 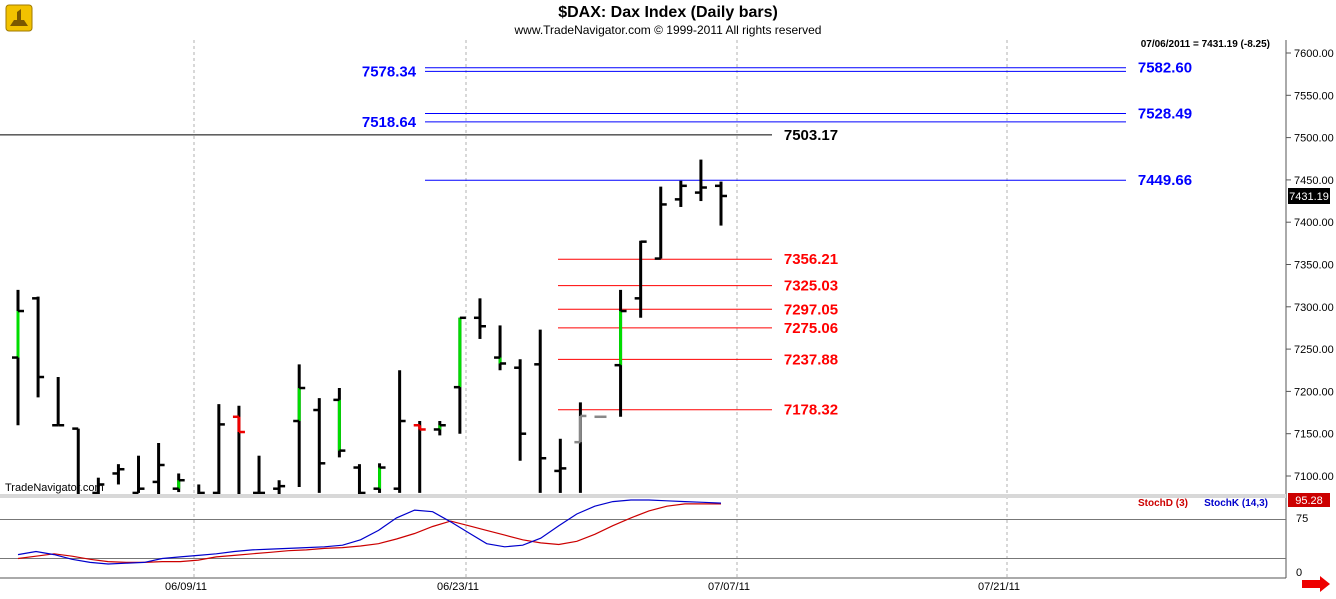 I want to click on price-tick-label: 7150.00, so click(x=1314, y=435).